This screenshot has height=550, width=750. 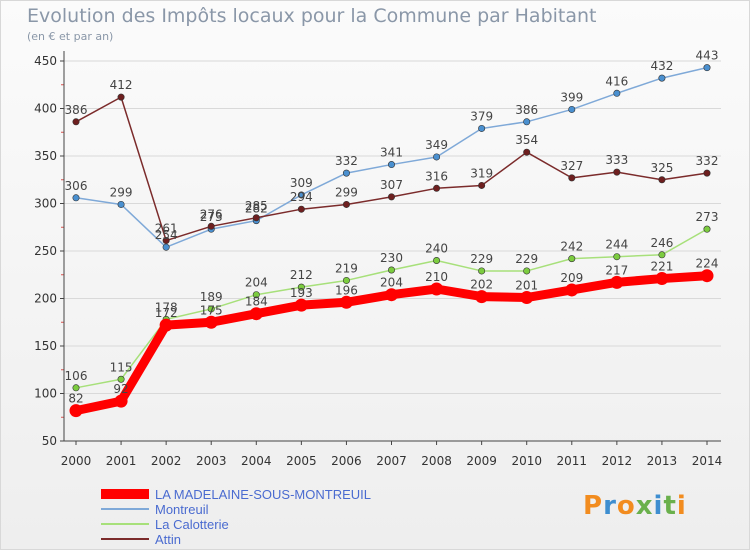 What do you see at coordinates (571, 97) in the screenshot?
I see `data-label: 399` at bounding box center [571, 97].